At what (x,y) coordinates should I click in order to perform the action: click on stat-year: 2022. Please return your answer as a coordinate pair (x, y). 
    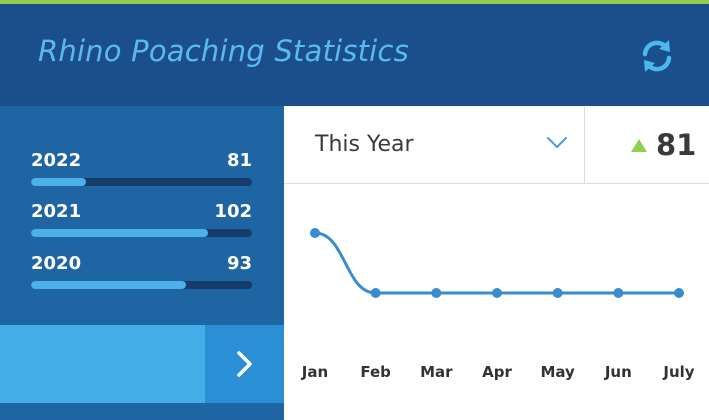
    Looking at the image, I should click on (56, 160).